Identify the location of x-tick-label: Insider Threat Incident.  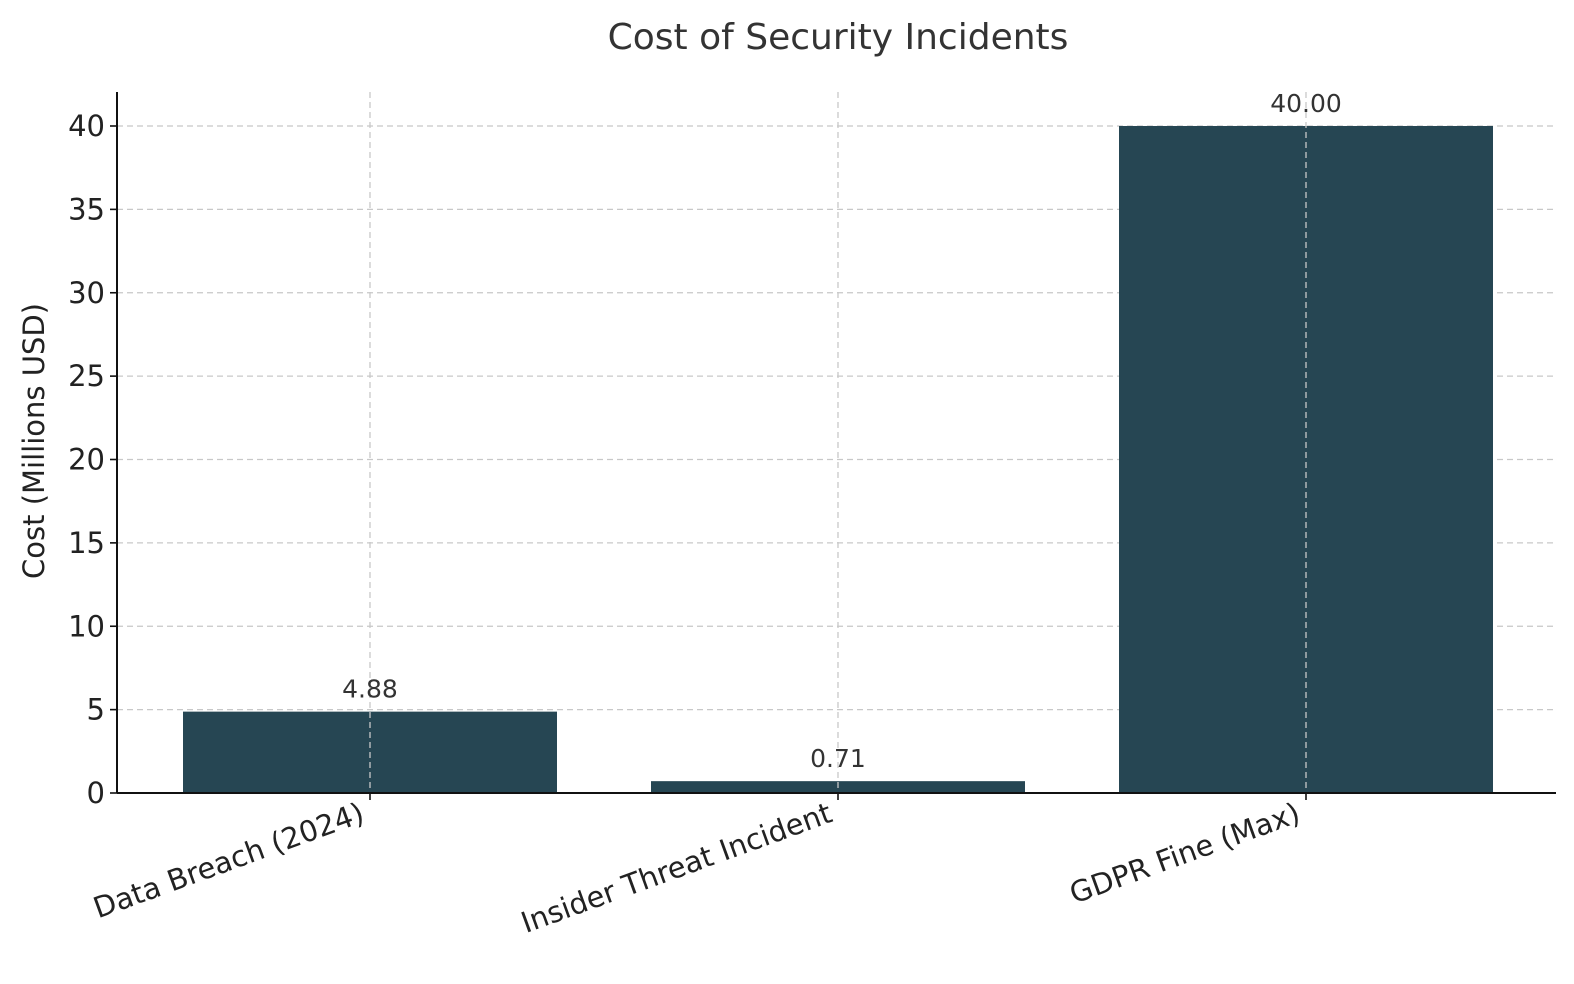
(677, 868).